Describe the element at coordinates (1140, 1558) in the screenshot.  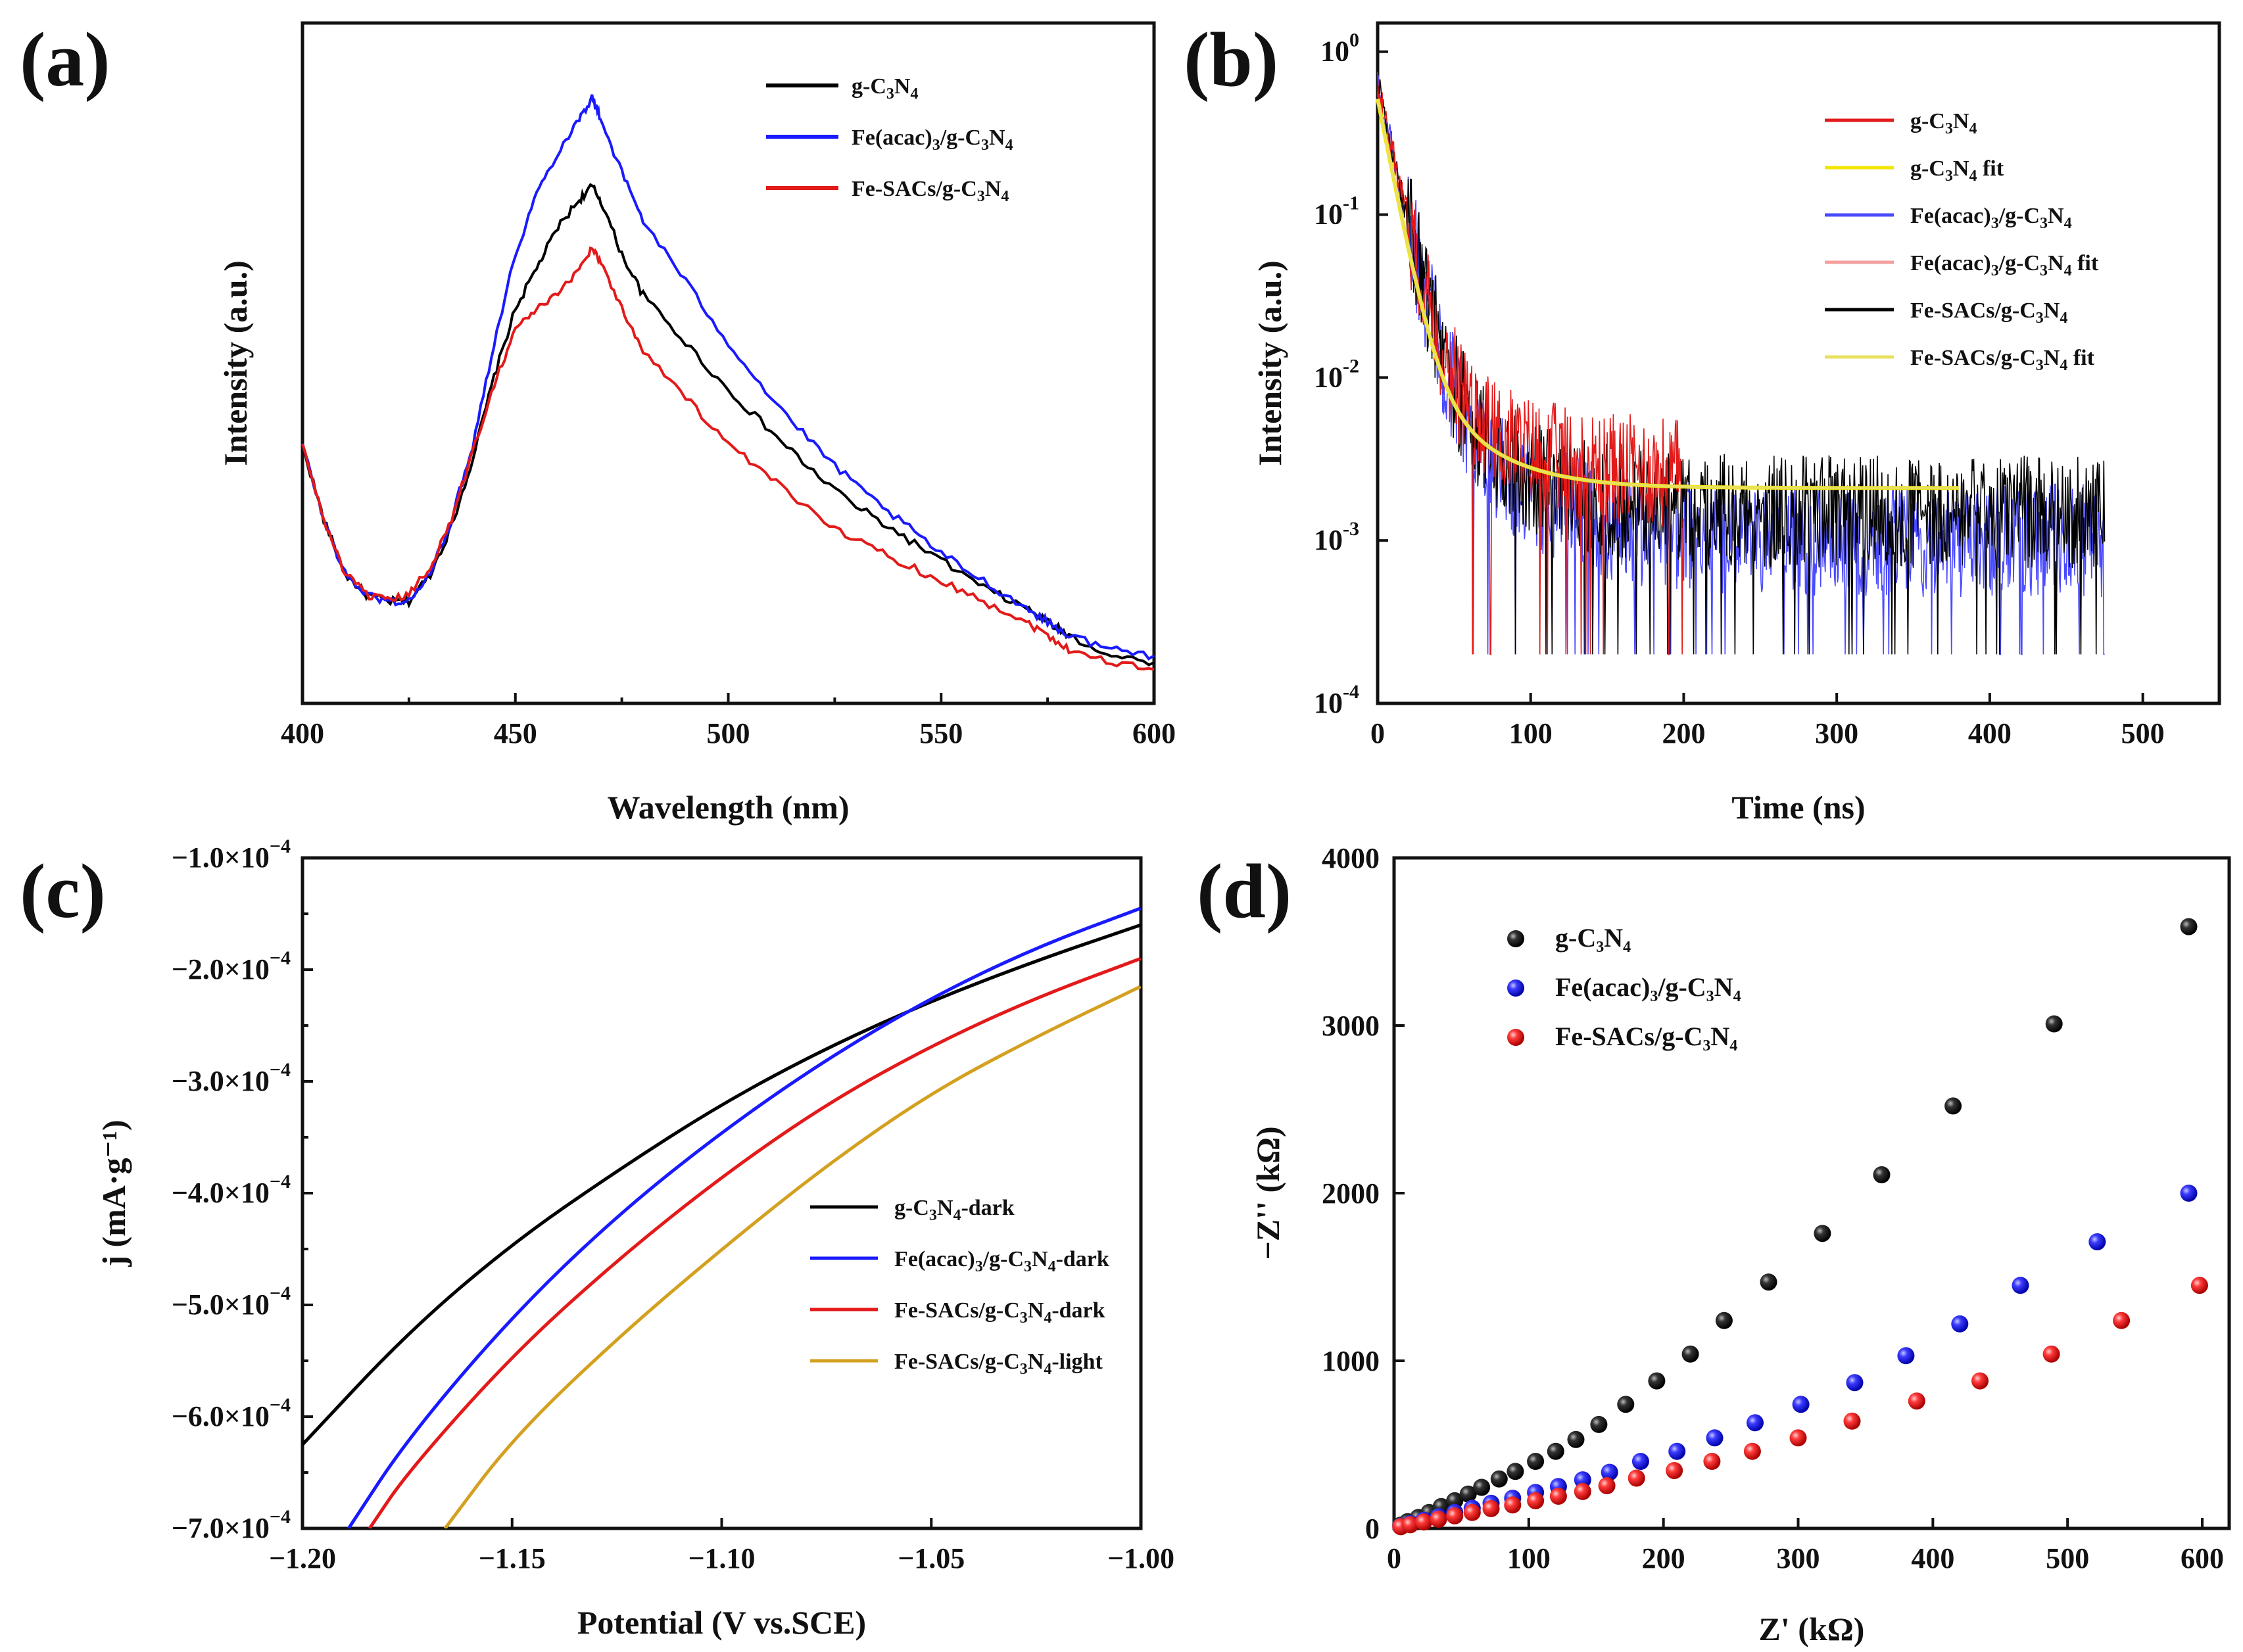
I see `x-tick-label-c: −1.00` at that location.